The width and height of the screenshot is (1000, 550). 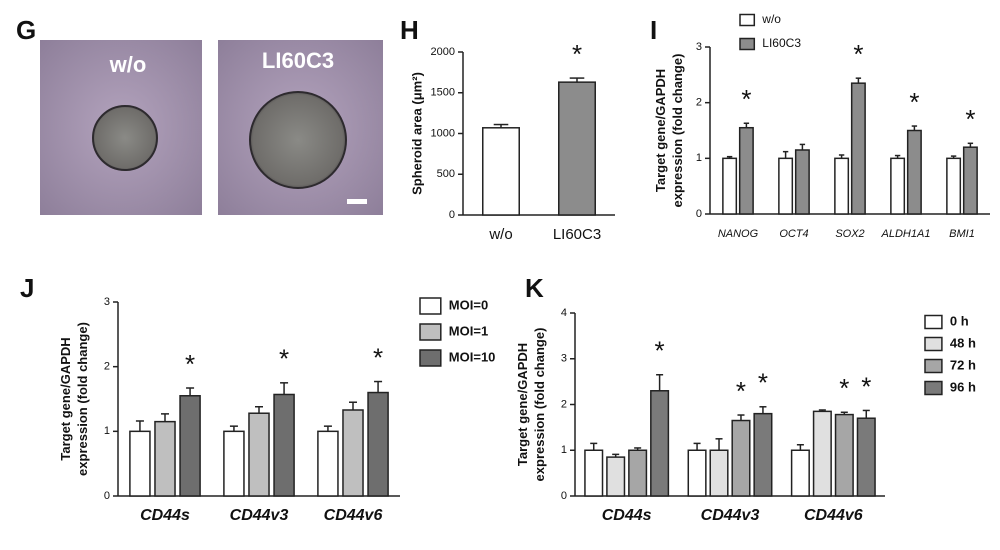 I want to click on image-label: LI60C3, so click(x=298, y=60).